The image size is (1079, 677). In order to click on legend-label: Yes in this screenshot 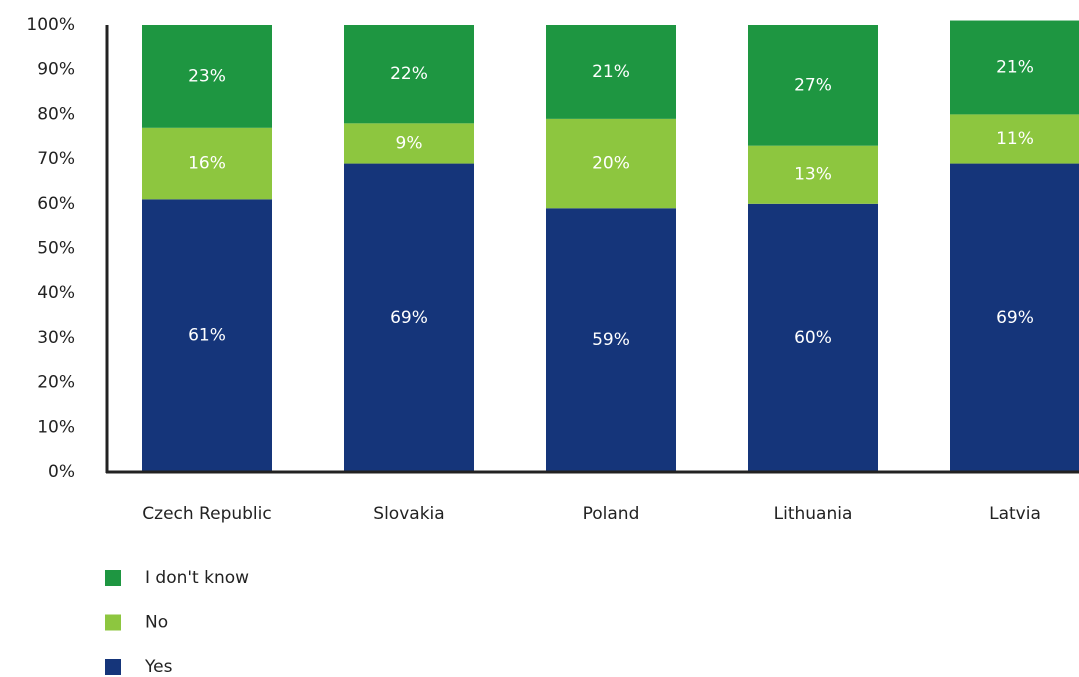, I will do `click(158, 667)`.